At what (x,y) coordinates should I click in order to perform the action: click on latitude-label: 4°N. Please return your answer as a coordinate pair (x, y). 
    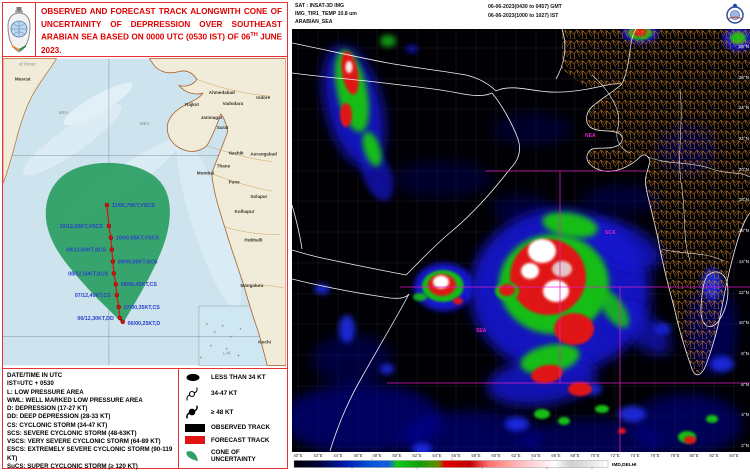
    Looking at the image, I should click on (745, 414).